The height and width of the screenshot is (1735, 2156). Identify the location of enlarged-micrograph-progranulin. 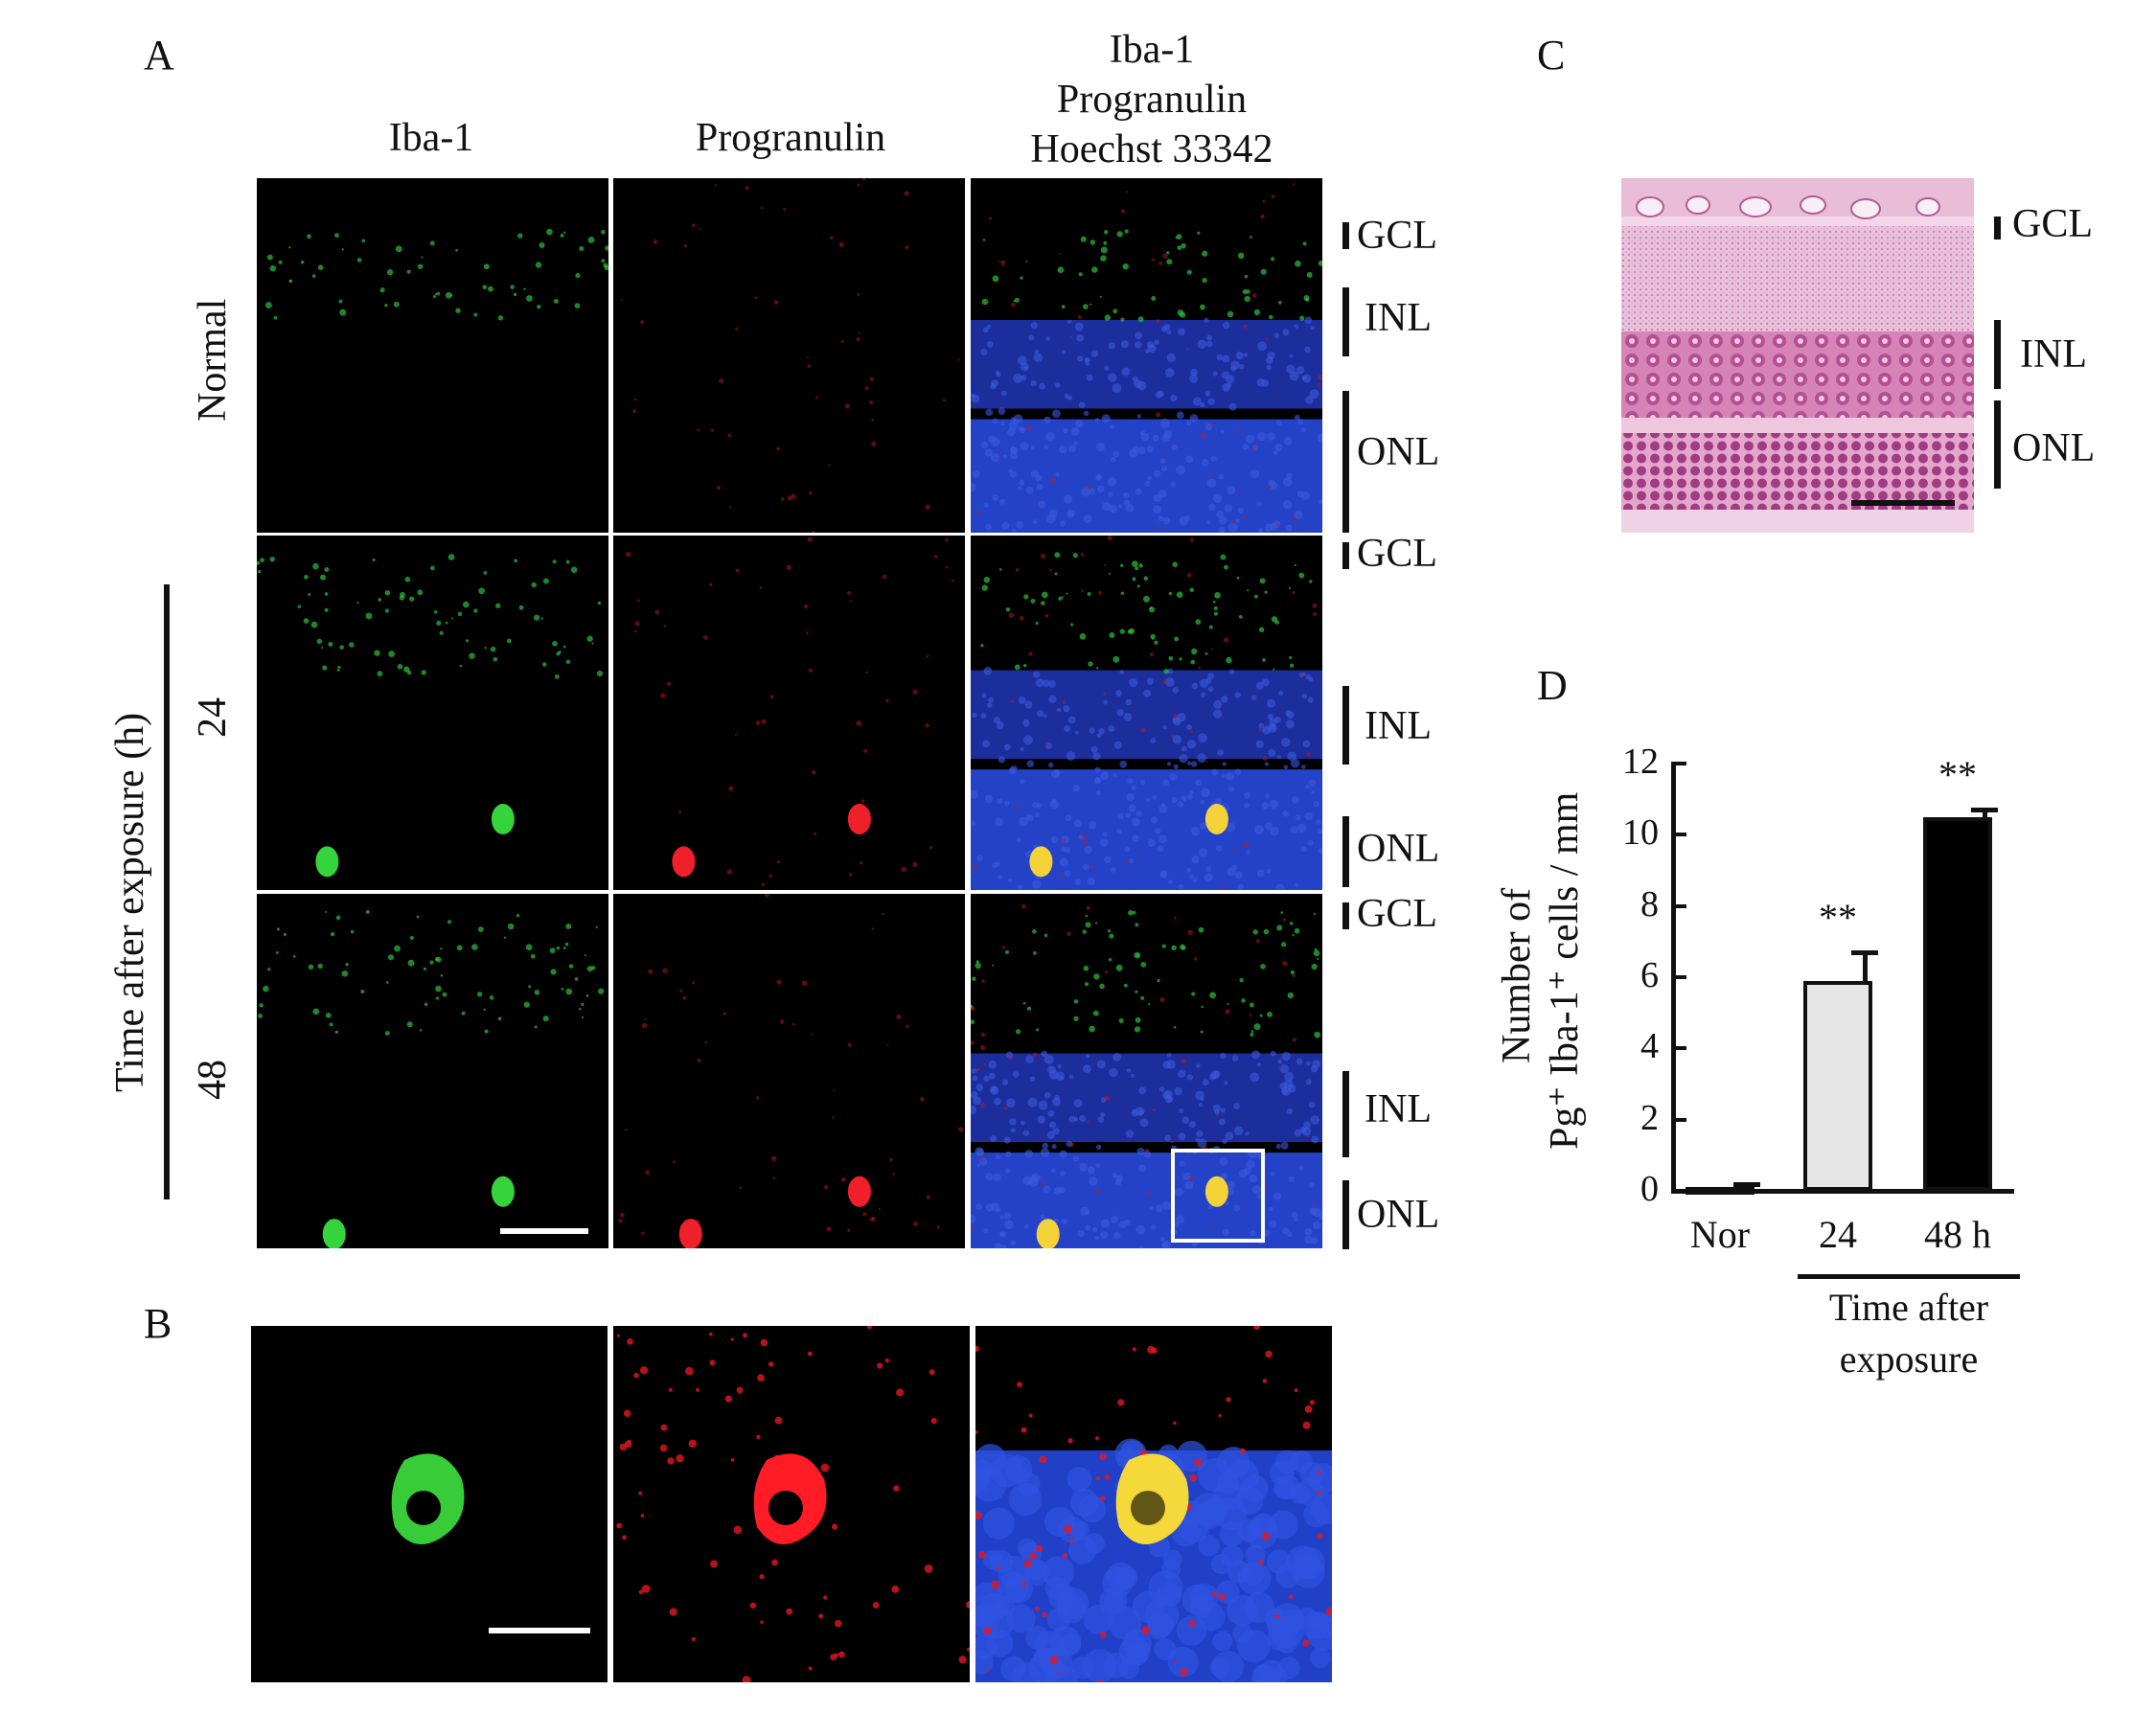
(791, 1504).